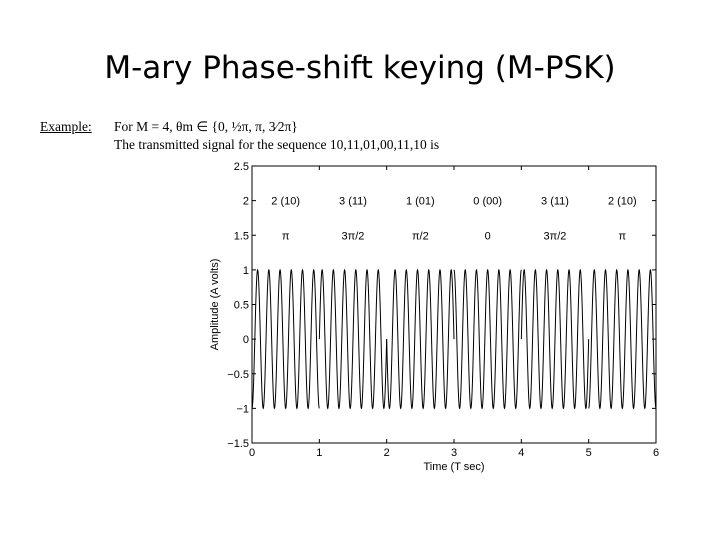 This screenshot has width=720, height=540. I want to click on y-tick-label: 1.5, so click(241, 236).